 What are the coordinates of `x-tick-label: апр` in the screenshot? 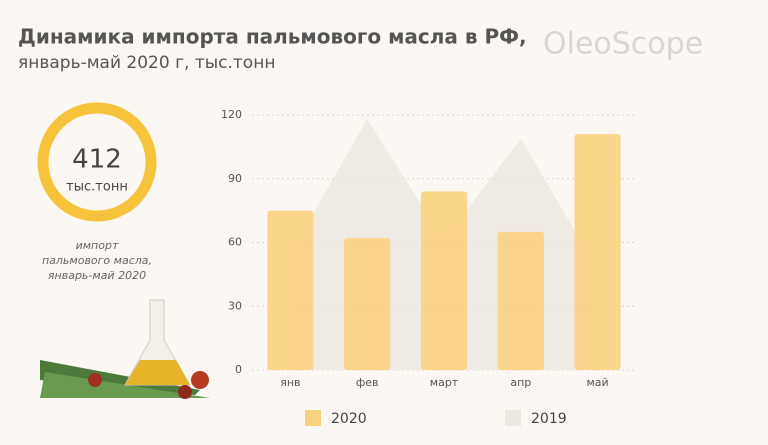 It's located at (520, 382).